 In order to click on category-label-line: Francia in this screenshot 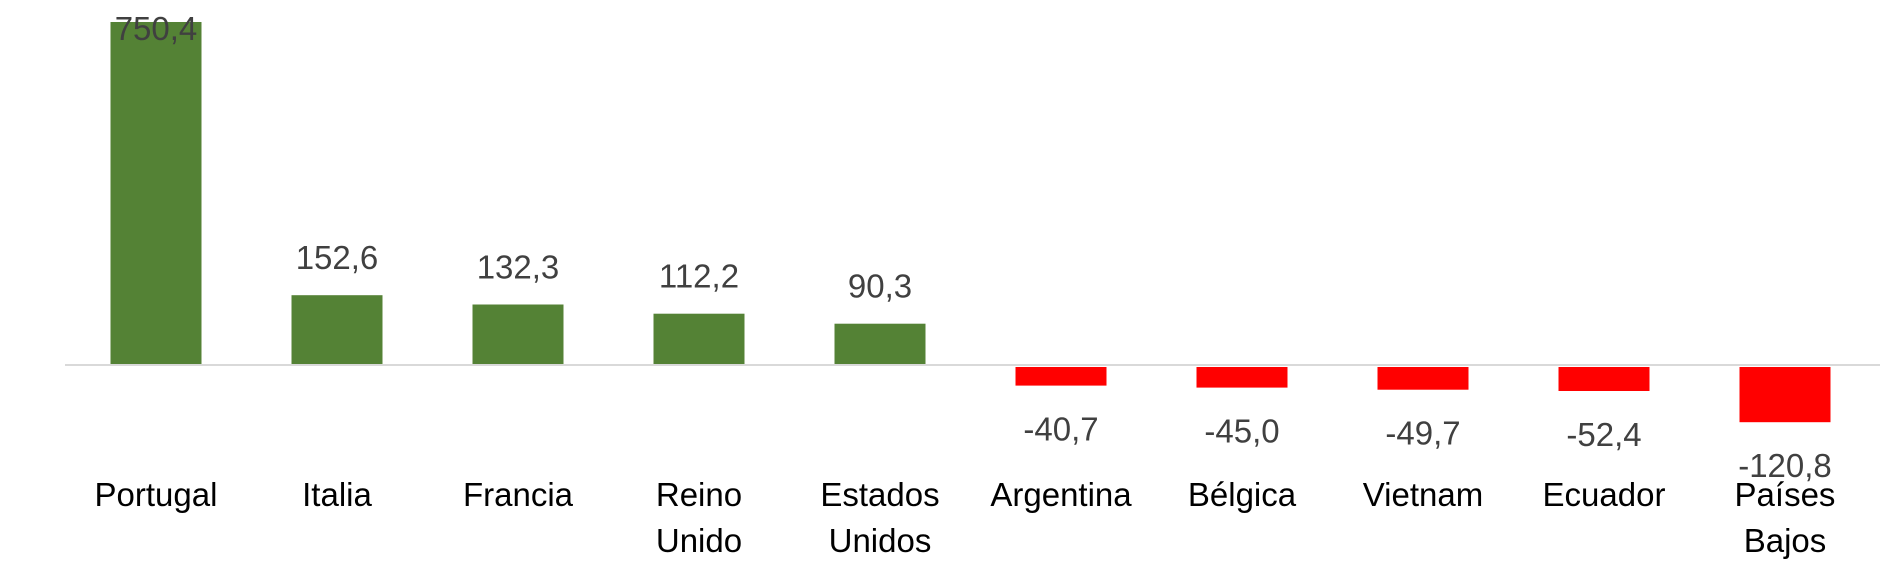, I will do `click(518, 494)`.